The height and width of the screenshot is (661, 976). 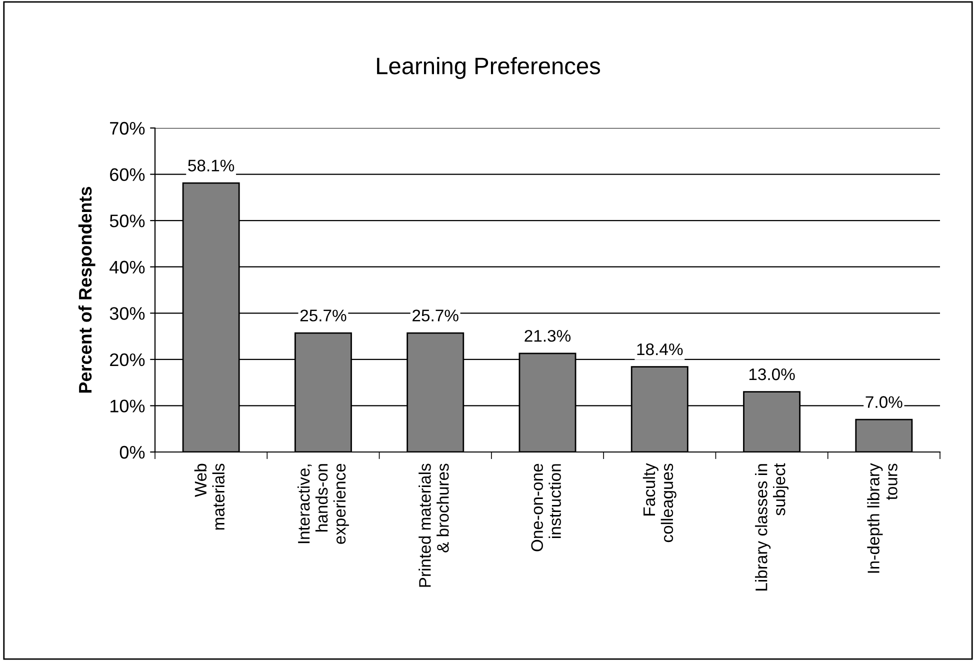 I want to click on y-tick-label: 20%, so click(x=127, y=359).